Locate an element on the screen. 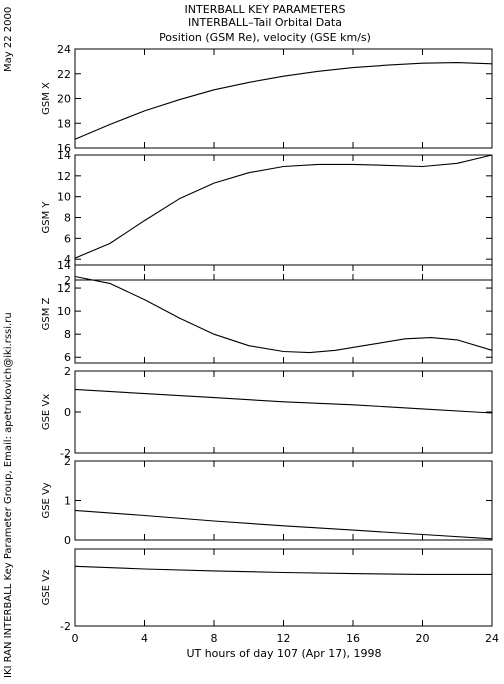 The image size is (504, 684). chart-title-line2: INTERBALL–Tail Orbital Data is located at coordinates (265, 22).